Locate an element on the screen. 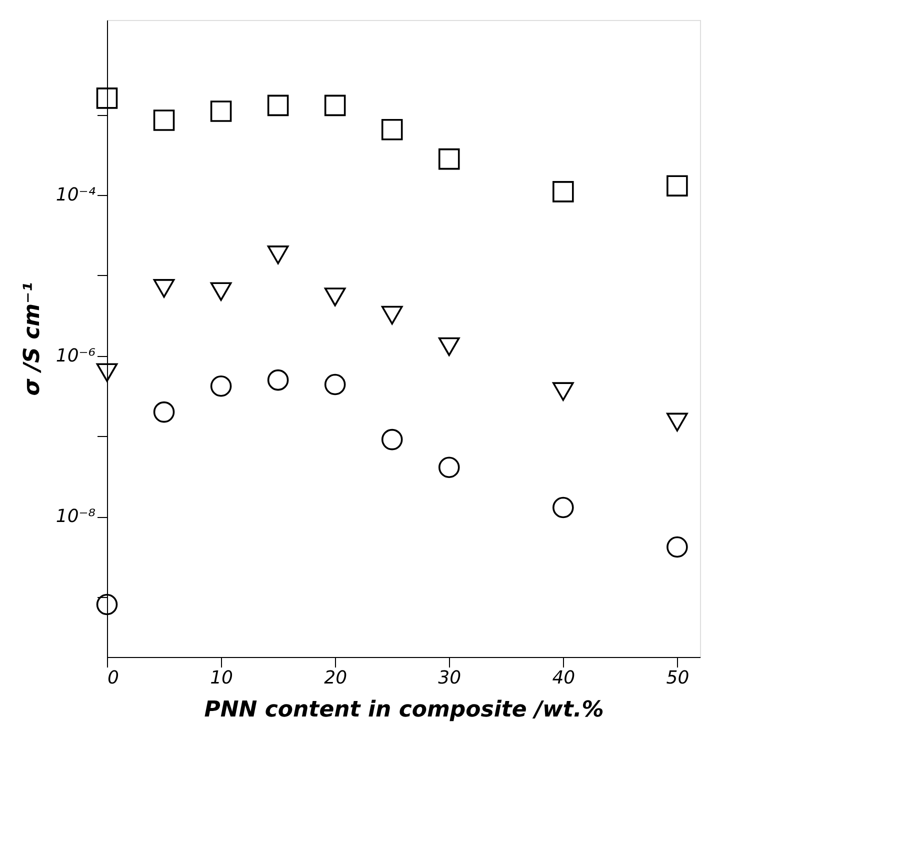  x-tick-label: 40 is located at coordinates (564, 678).